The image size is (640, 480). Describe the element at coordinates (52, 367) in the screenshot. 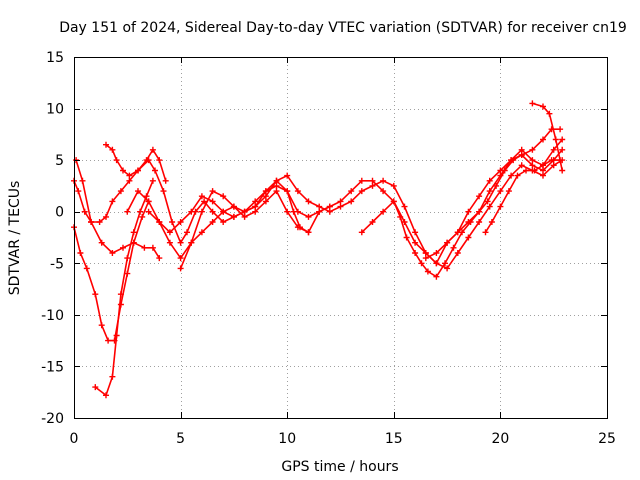

I see `y-tick-label: -15` at that location.